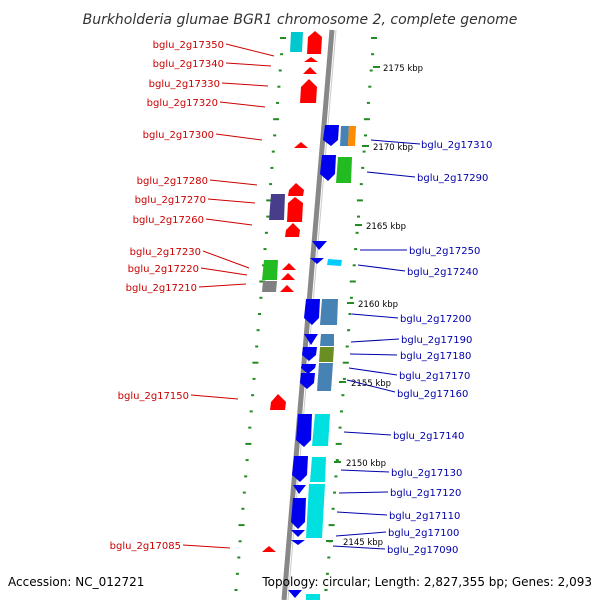 This screenshot has height=600, width=600. What do you see at coordinates (188, 64) in the screenshot?
I see `label-2g17340: bglu_2g17340` at bounding box center [188, 64].